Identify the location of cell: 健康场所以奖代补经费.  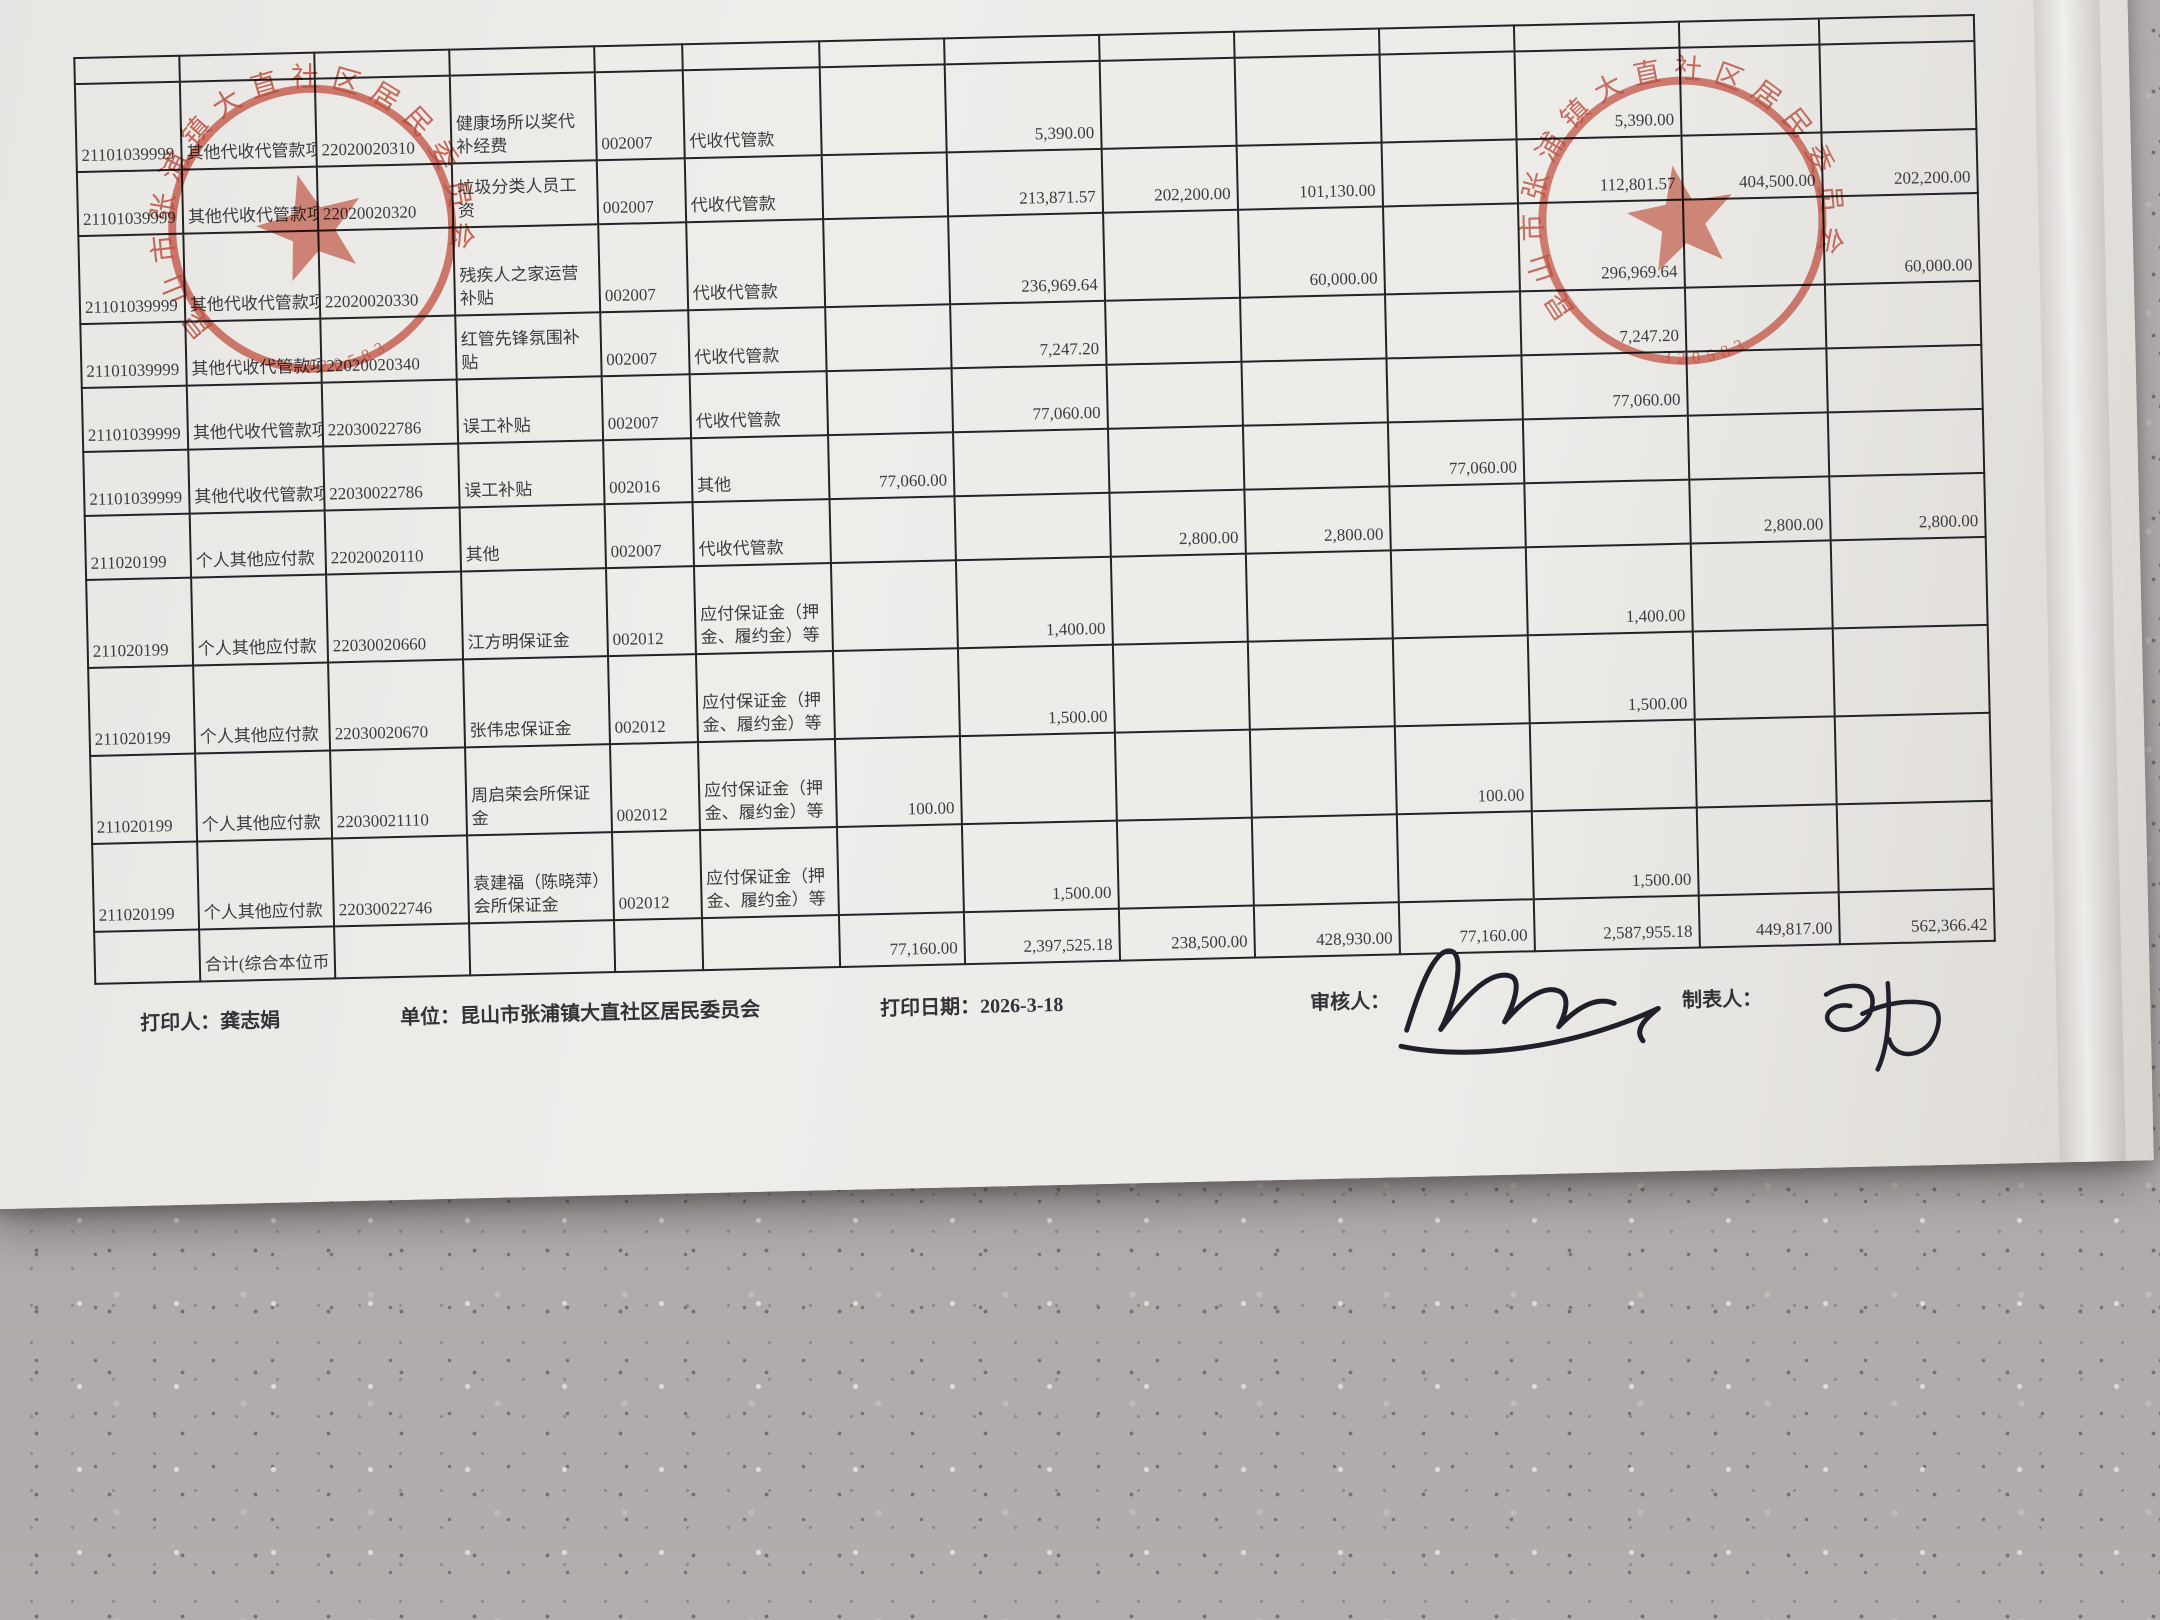
(523, 118).